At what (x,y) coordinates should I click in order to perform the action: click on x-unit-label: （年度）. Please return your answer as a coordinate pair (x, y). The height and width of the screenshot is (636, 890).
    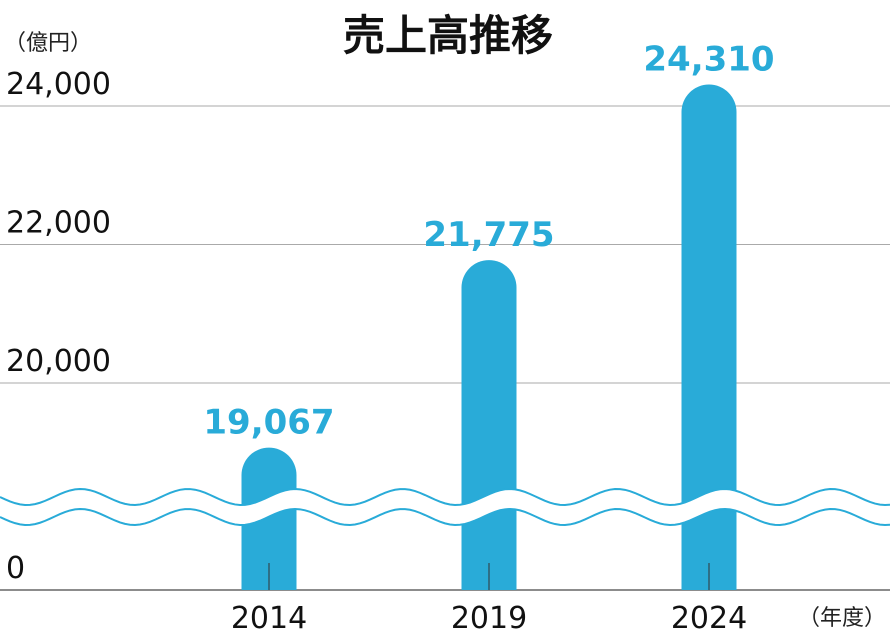
    Looking at the image, I should click on (842, 618).